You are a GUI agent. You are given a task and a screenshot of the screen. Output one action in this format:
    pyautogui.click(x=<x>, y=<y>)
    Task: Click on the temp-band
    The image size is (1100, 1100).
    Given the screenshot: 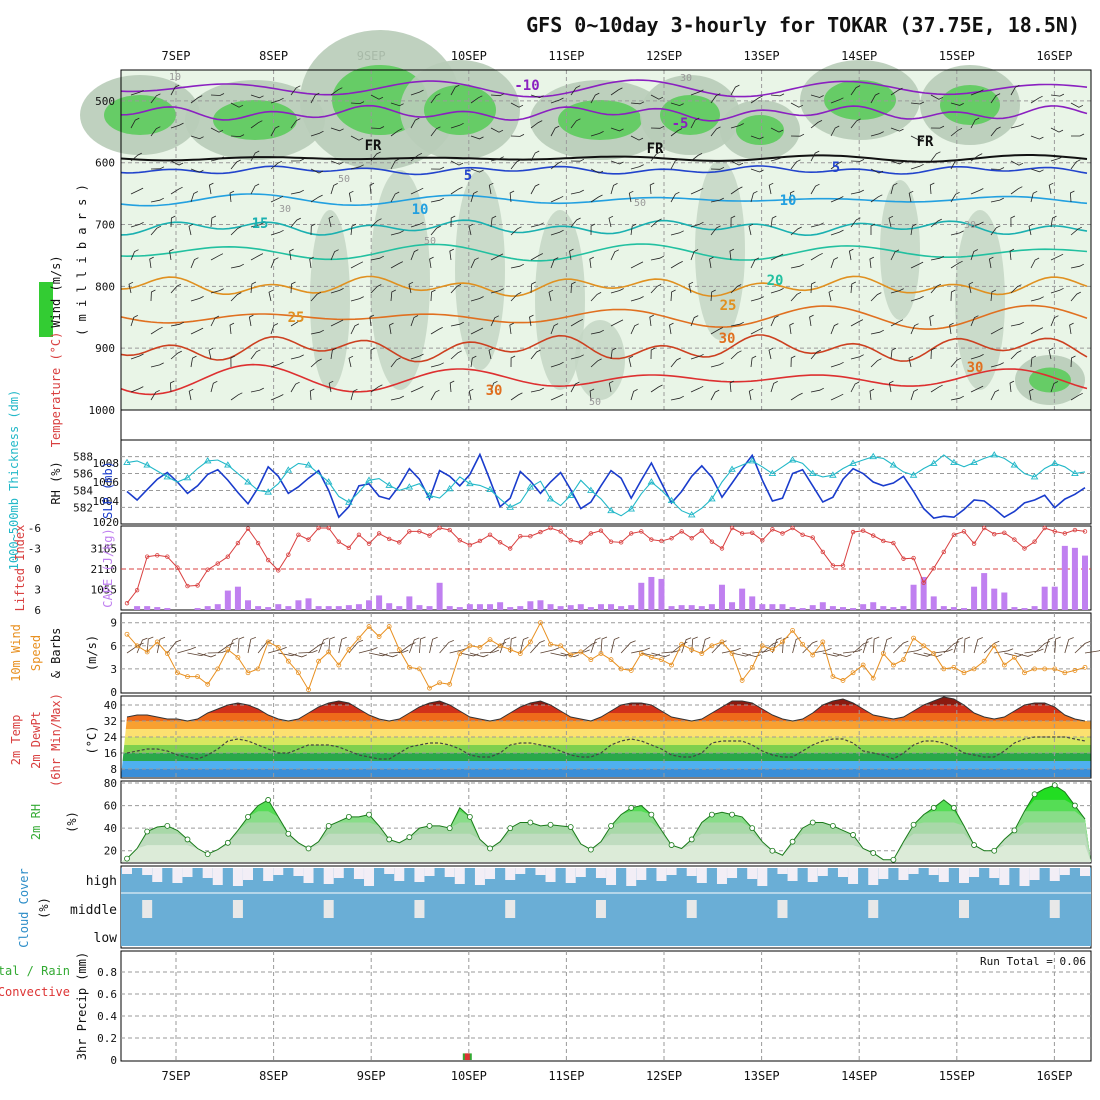 What is the action you would take?
    pyautogui.click(x=606, y=741)
    